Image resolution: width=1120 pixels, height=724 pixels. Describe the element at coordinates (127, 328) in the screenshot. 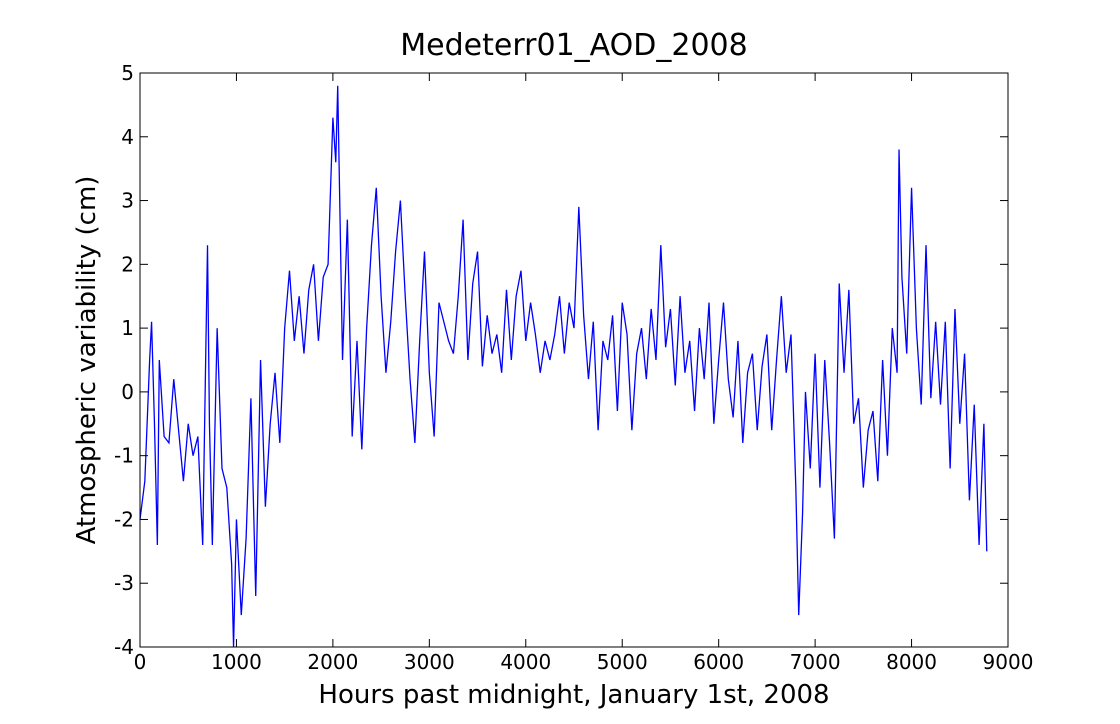

I see `y-tick-label: 1` at that location.